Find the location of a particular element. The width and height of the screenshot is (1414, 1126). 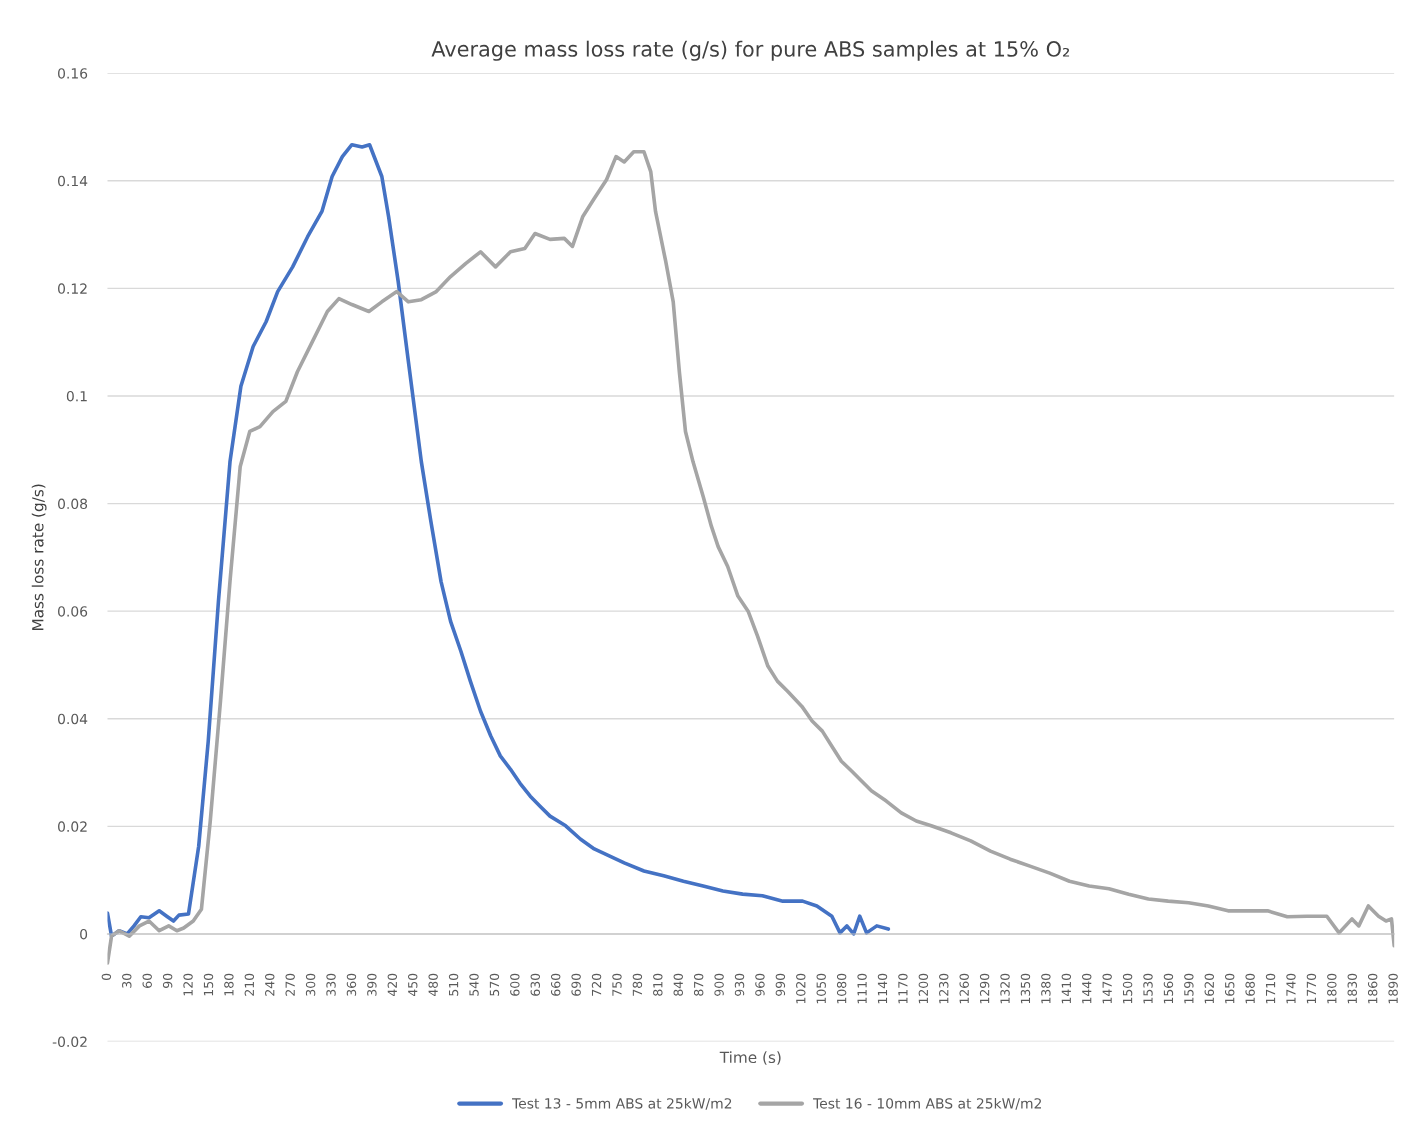

x-tick-label: 1830 is located at coordinates (1352, 988).